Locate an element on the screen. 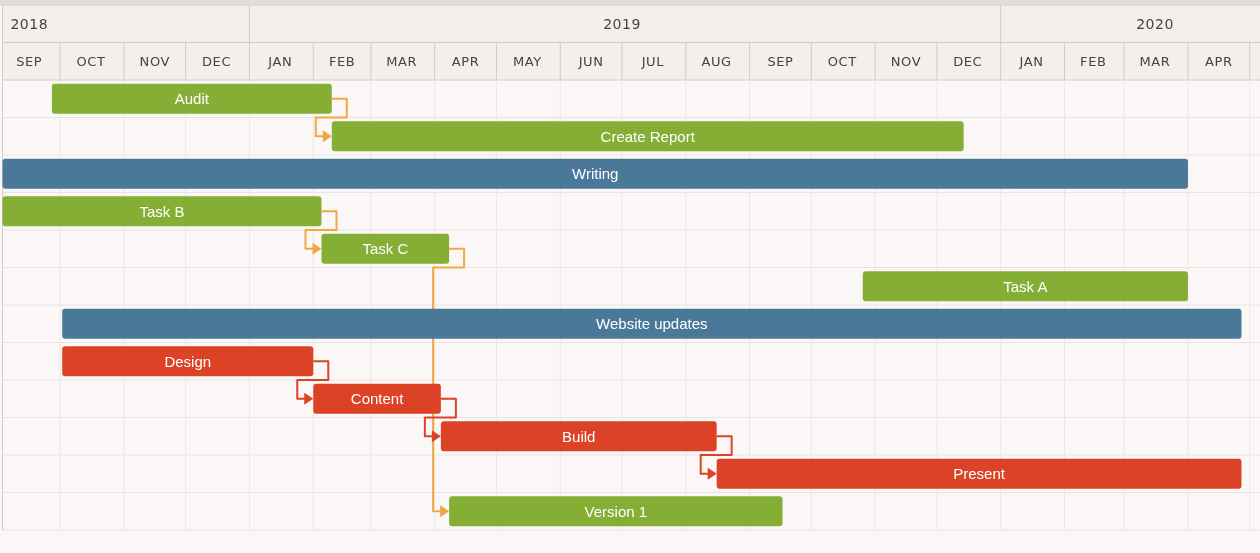 The width and height of the screenshot is (1260, 553). x-tick-label: AUG is located at coordinates (716, 61).